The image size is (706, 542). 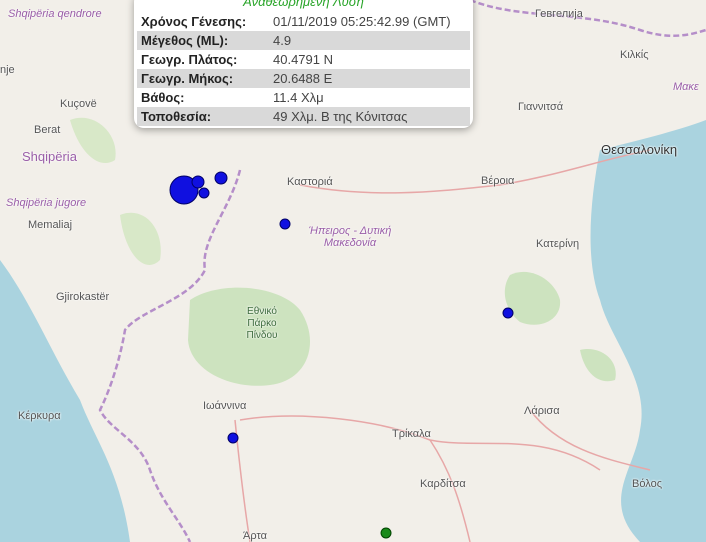 I want to click on place-label: Τρίκαλα, so click(x=411, y=434).